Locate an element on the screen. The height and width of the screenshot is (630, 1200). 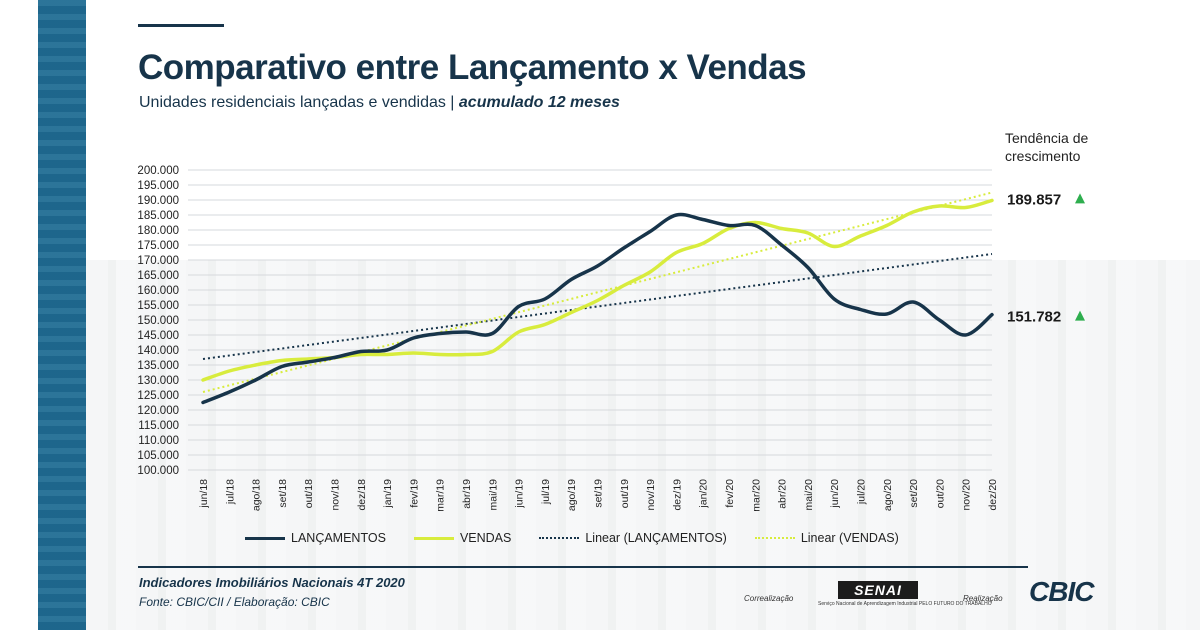
x-tick-label: fev/20 is located at coordinates (730, 493).